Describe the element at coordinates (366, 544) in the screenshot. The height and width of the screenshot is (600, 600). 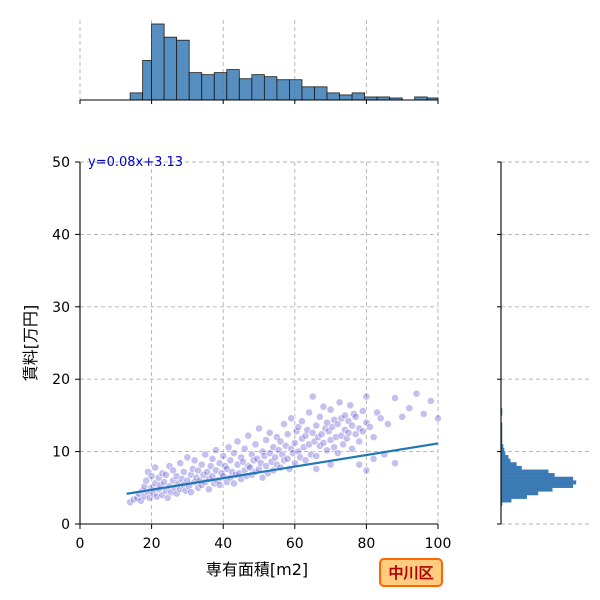
I see `x-tick-label: 80` at that location.